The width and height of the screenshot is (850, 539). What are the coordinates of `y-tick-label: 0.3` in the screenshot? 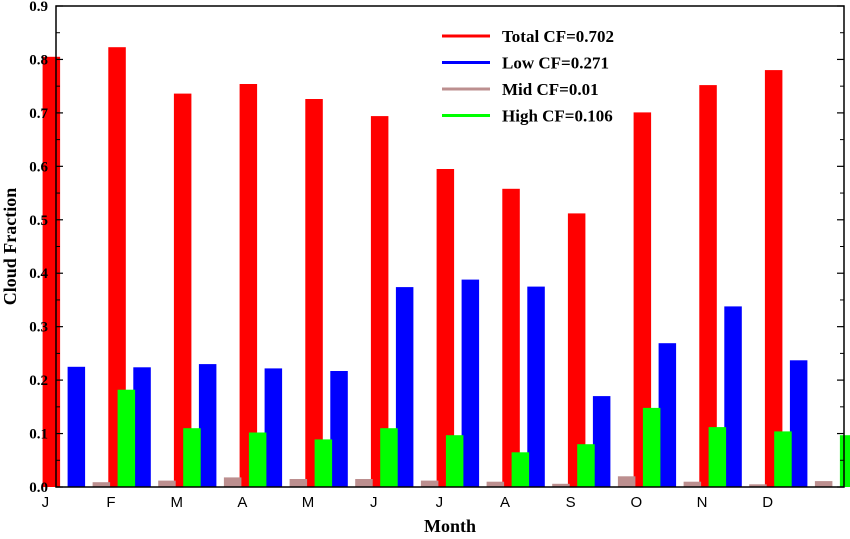 It's located at (38, 328).